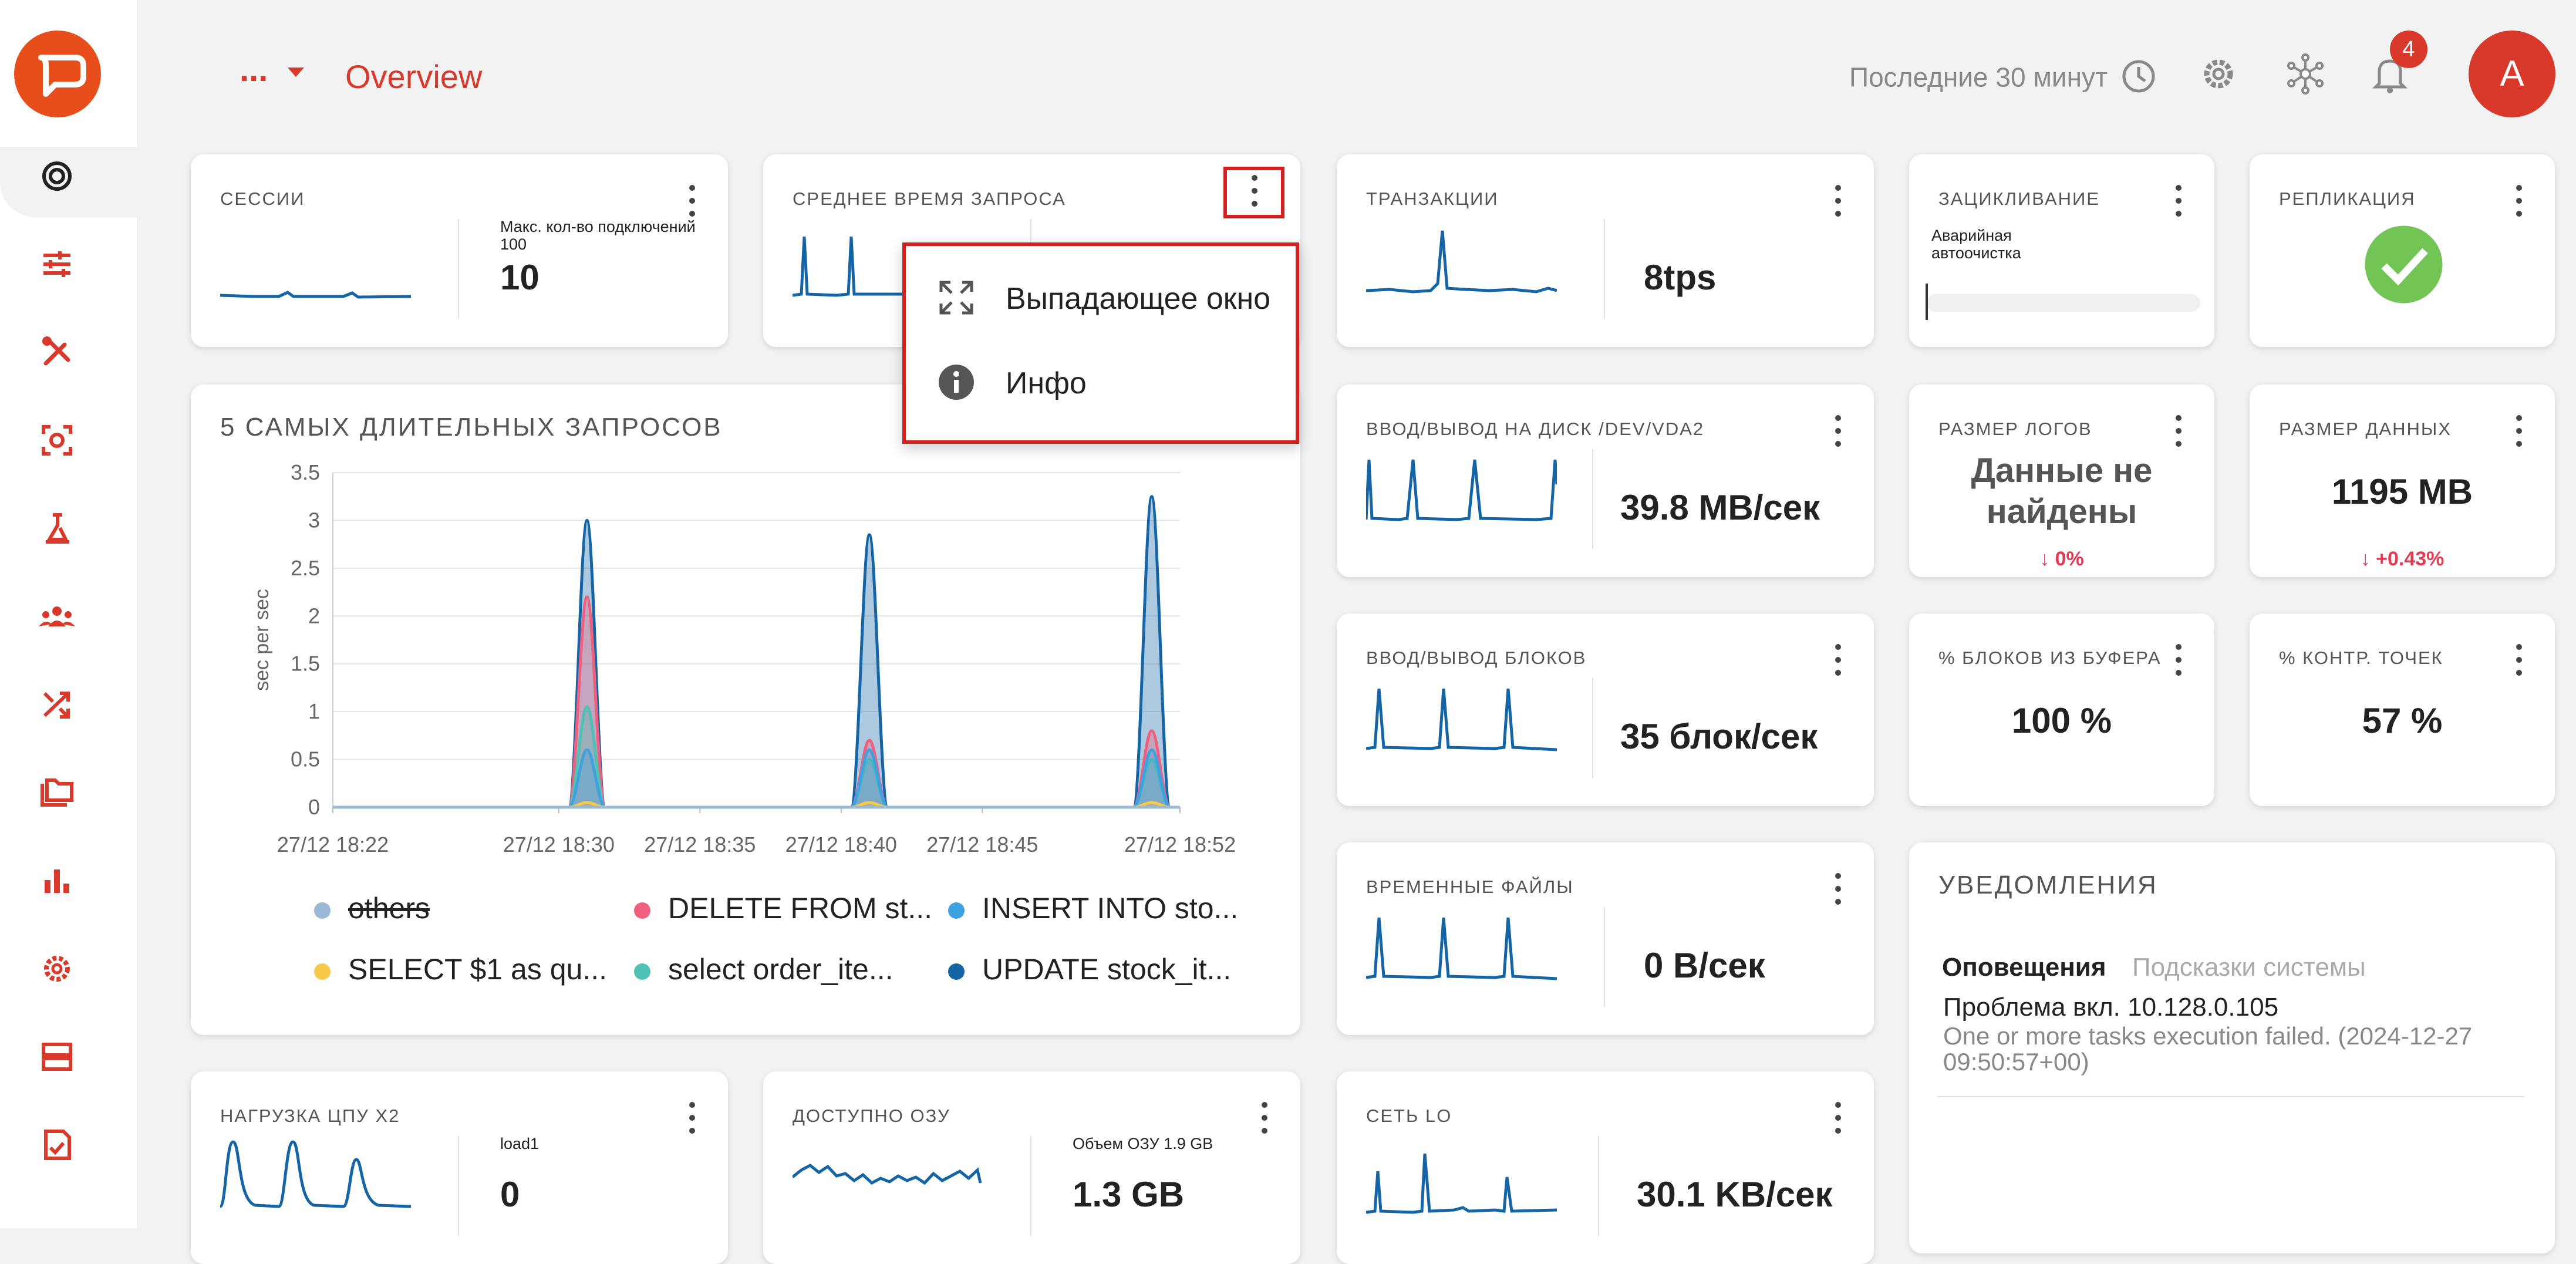  Describe the element at coordinates (1129, 1195) in the screenshot. I see `ram-available-value: 1.3 GB` at that location.